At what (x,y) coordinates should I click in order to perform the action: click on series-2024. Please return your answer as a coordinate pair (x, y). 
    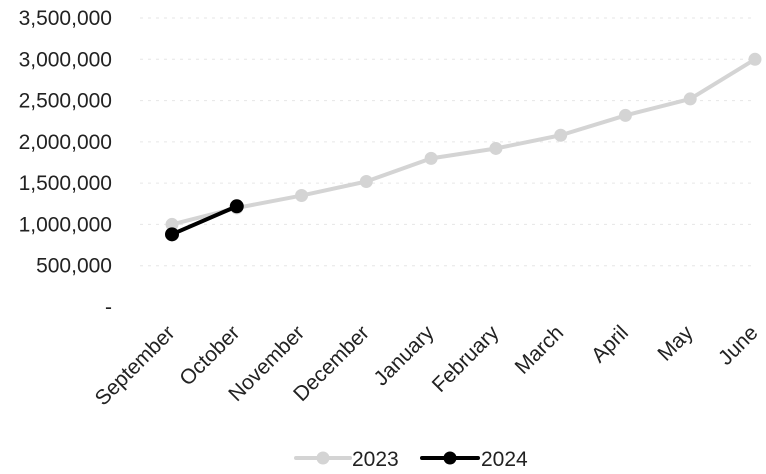
    Looking at the image, I should click on (204, 220).